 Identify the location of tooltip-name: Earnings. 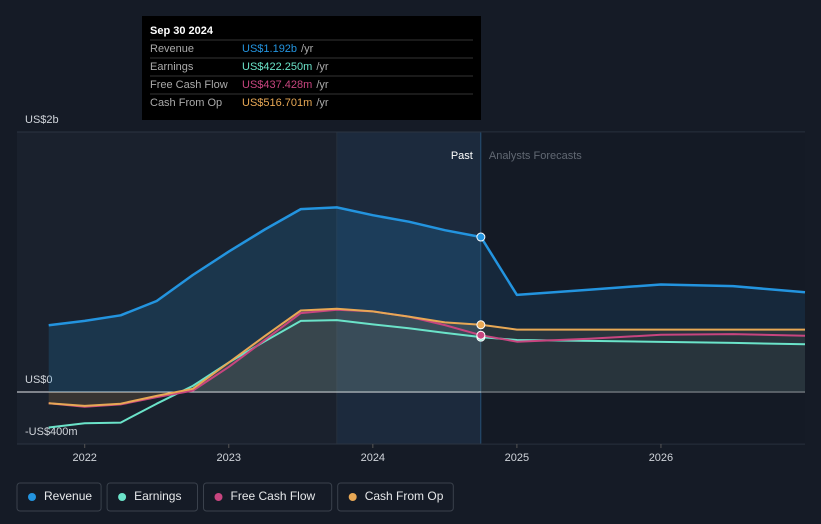
(172, 67).